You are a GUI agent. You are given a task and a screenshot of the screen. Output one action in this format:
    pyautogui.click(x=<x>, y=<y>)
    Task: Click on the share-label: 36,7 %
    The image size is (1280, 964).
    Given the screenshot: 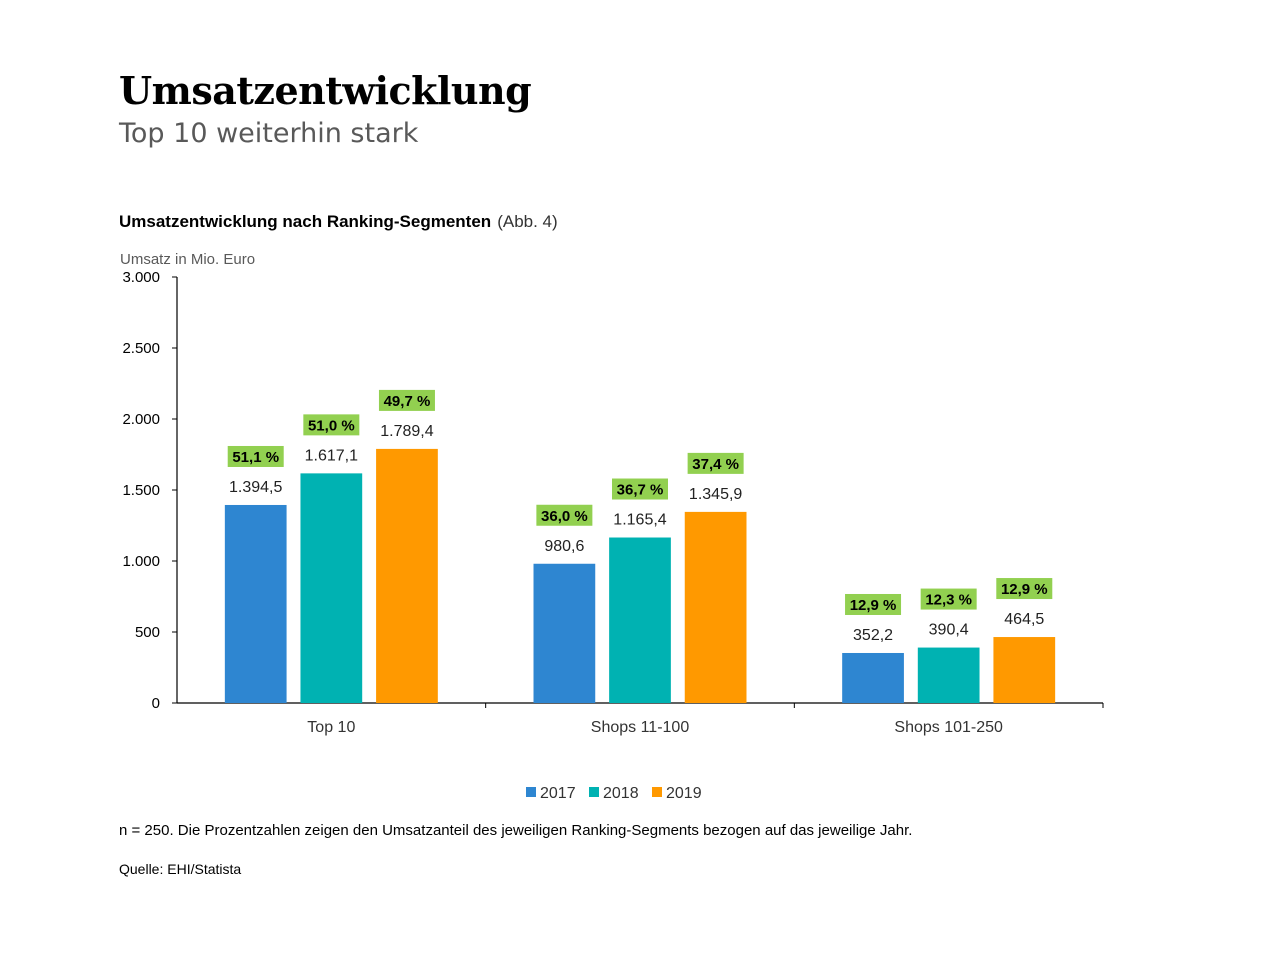 What is the action you would take?
    pyautogui.click(x=640, y=490)
    